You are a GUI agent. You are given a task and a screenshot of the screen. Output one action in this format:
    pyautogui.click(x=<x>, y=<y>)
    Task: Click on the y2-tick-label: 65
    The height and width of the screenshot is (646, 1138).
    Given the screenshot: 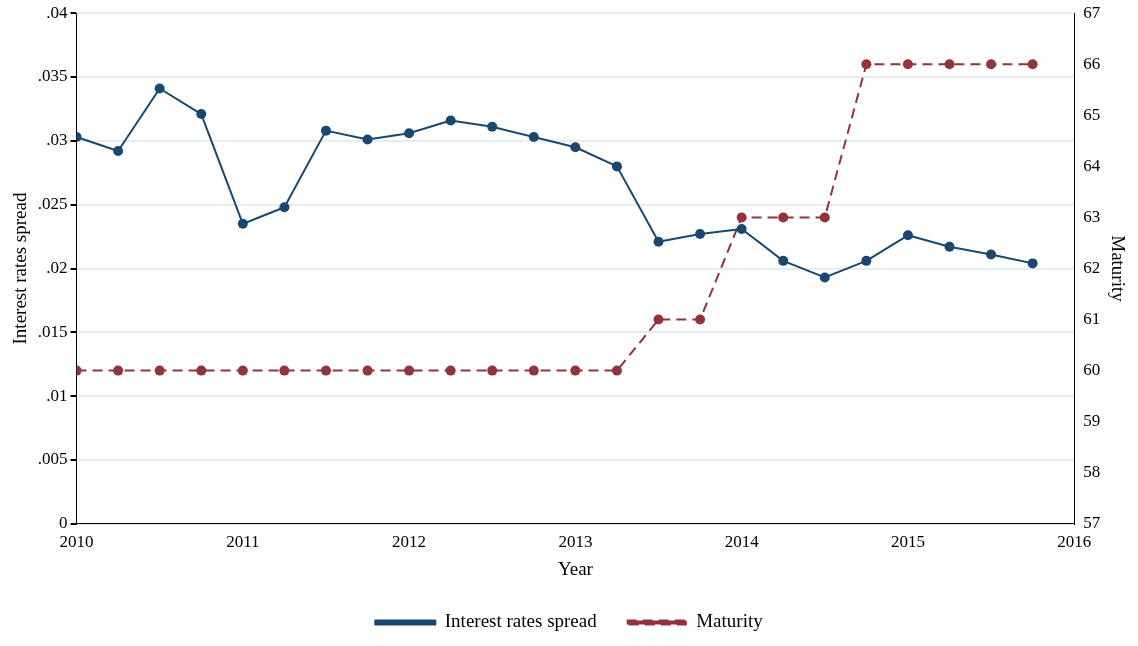 What is the action you would take?
    pyautogui.click(x=1092, y=114)
    